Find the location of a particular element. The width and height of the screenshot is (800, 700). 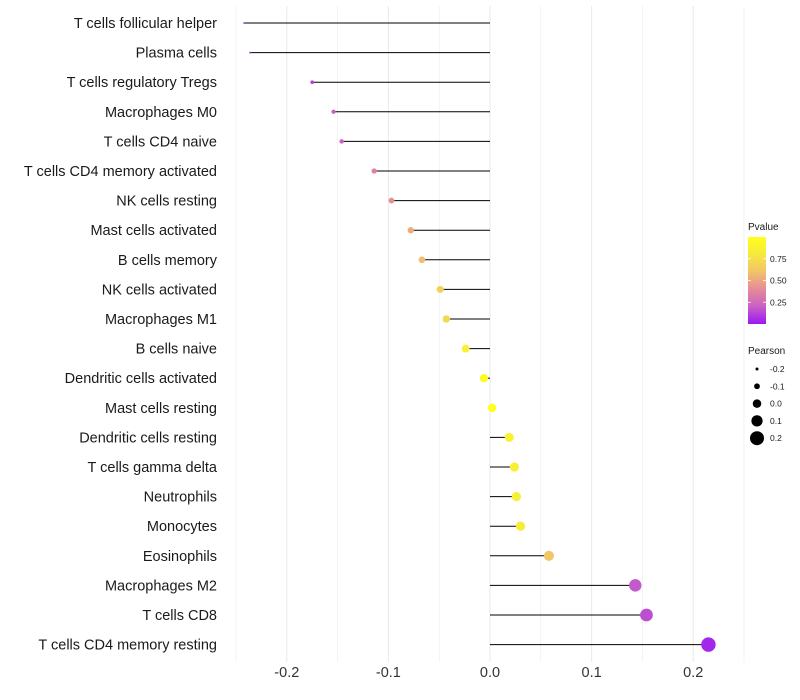

category-label: NK cells resting is located at coordinates (166, 202).